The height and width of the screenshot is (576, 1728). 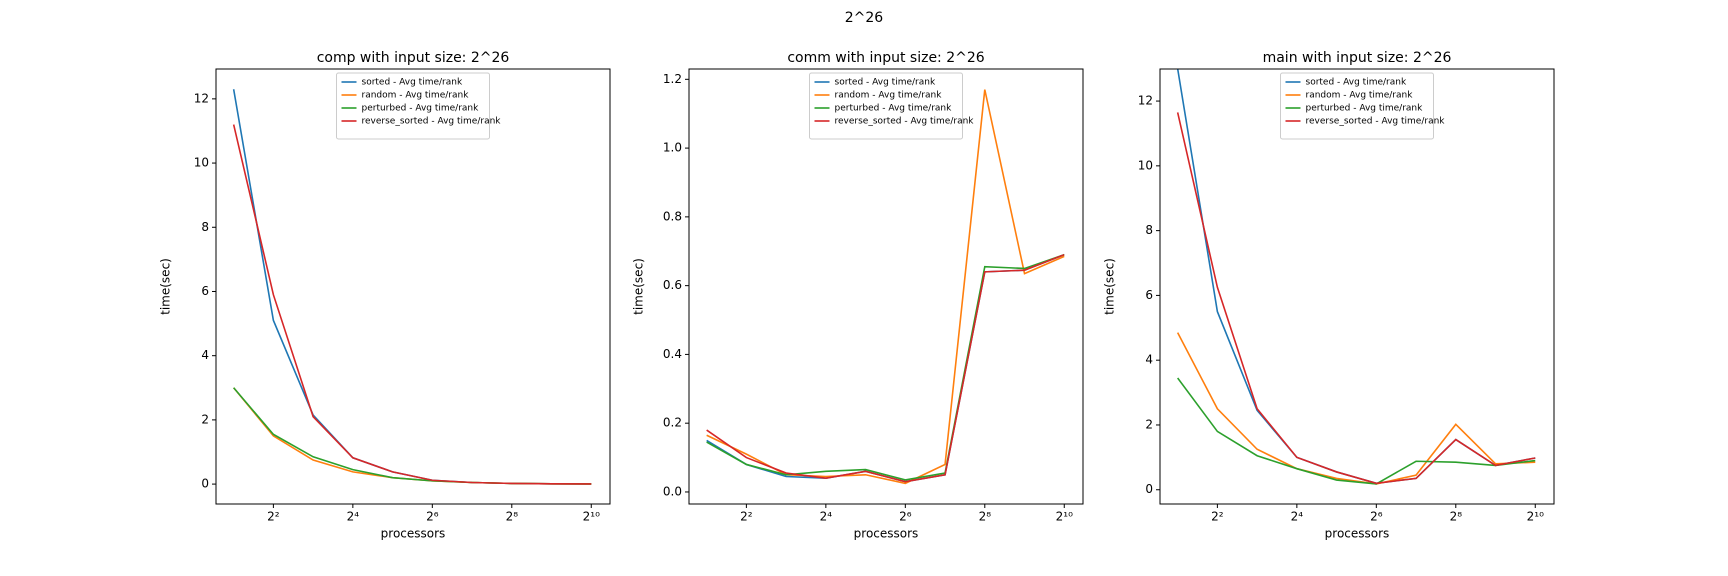 I want to click on figure-title: 2^26, so click(x=864, y=18).